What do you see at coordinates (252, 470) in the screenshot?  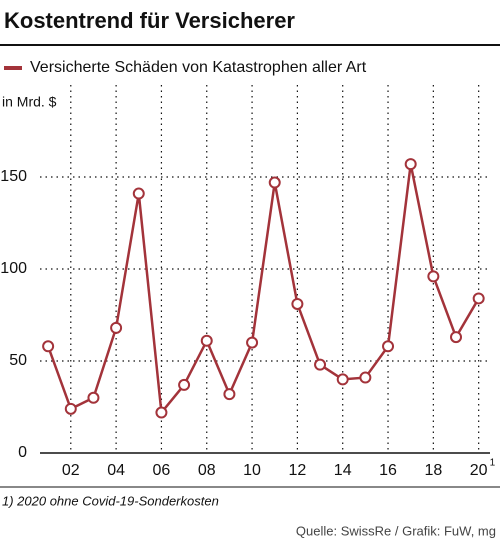 I see `x-tick-label: 10` at bounding box center [252, 470].